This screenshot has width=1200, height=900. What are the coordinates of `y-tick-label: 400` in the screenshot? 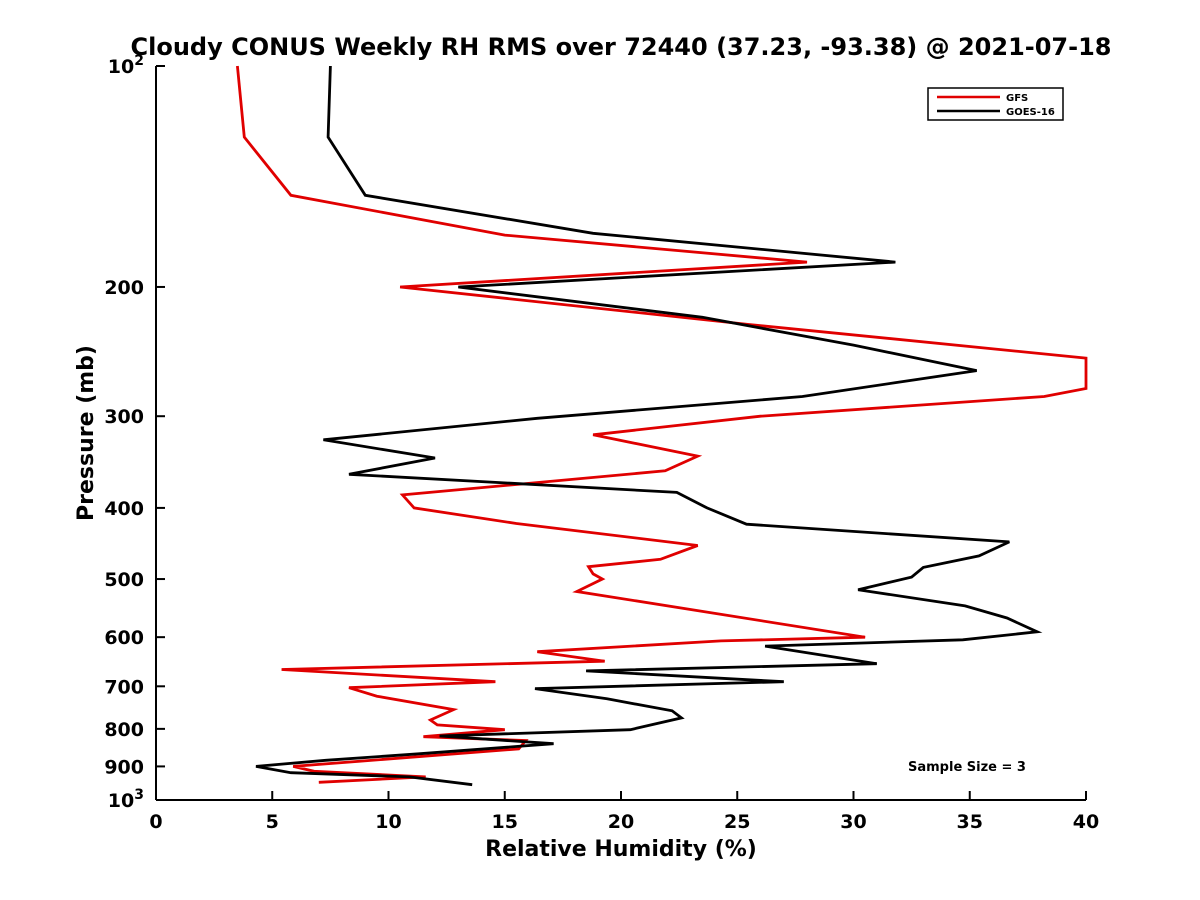 It's located at (124, 509).